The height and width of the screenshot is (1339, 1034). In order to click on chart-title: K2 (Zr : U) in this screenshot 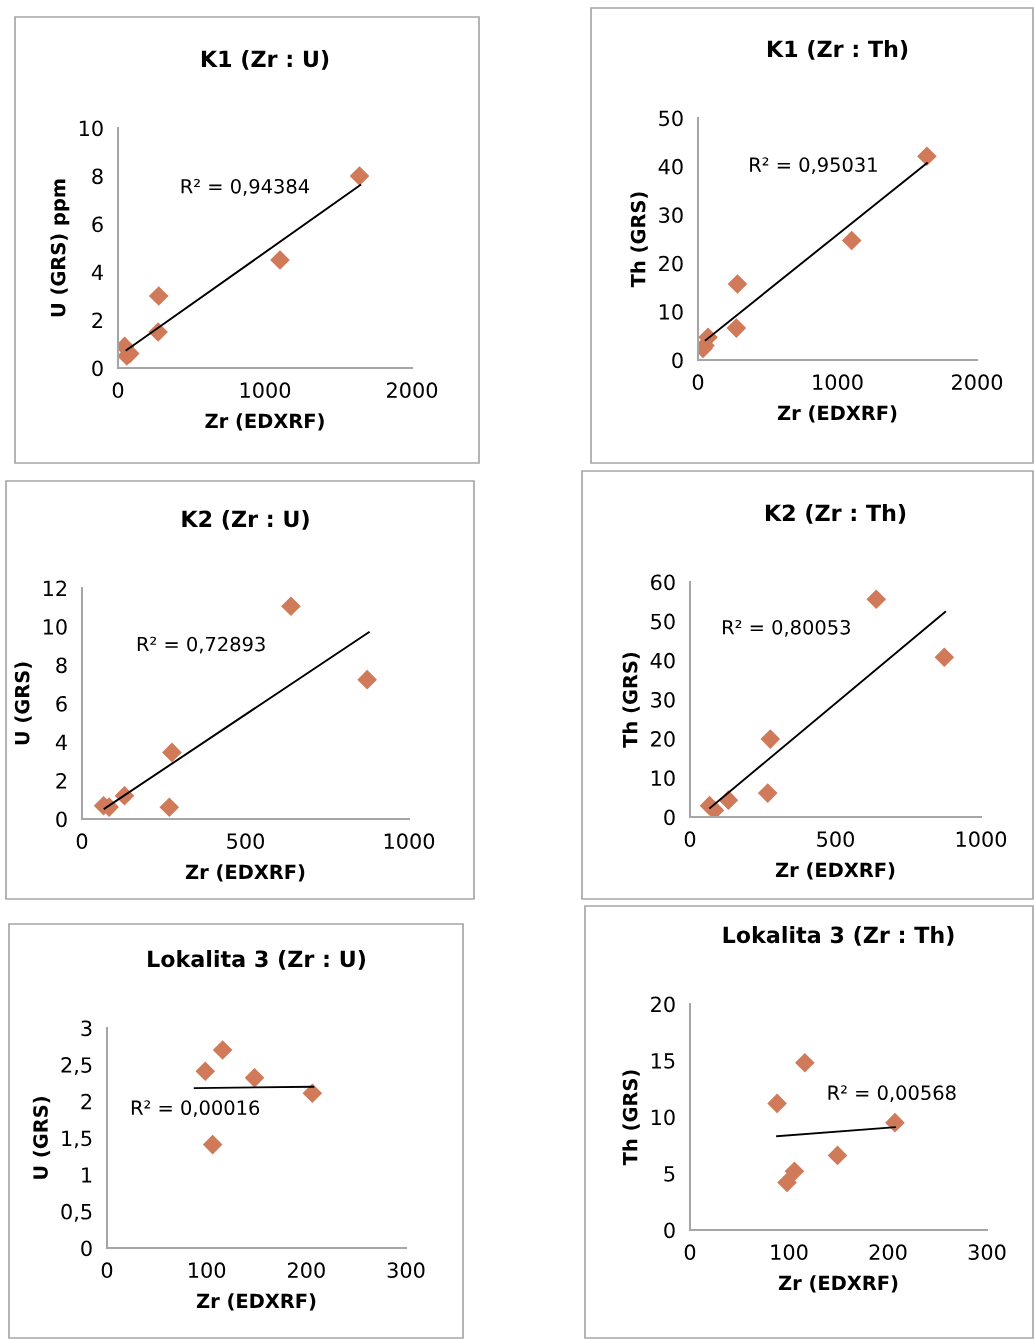, I will do `click(245, 520)`.